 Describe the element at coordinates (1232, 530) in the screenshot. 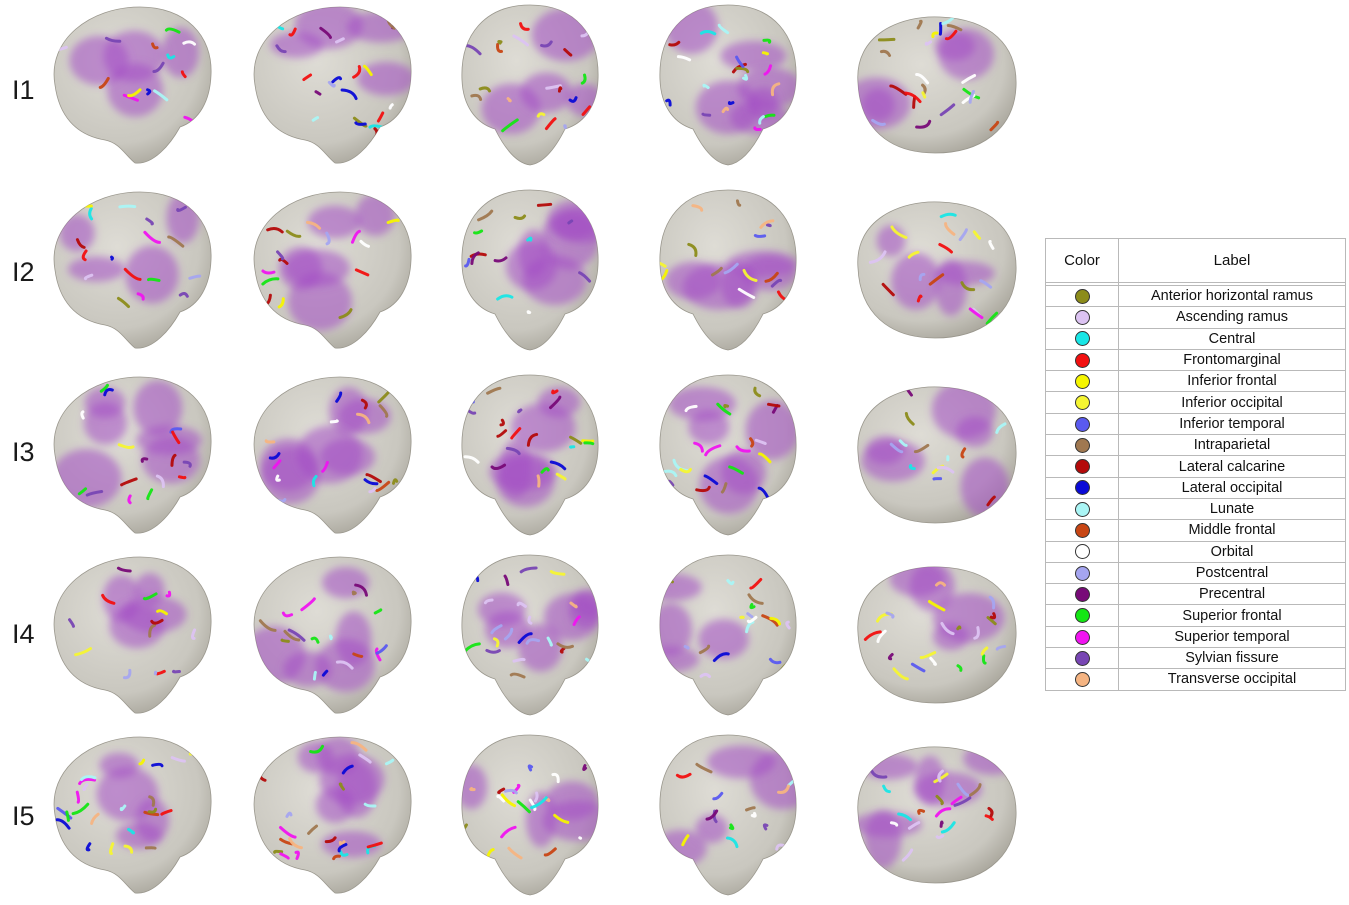

I see `legend-label-cell: Middle frontal` at that location.